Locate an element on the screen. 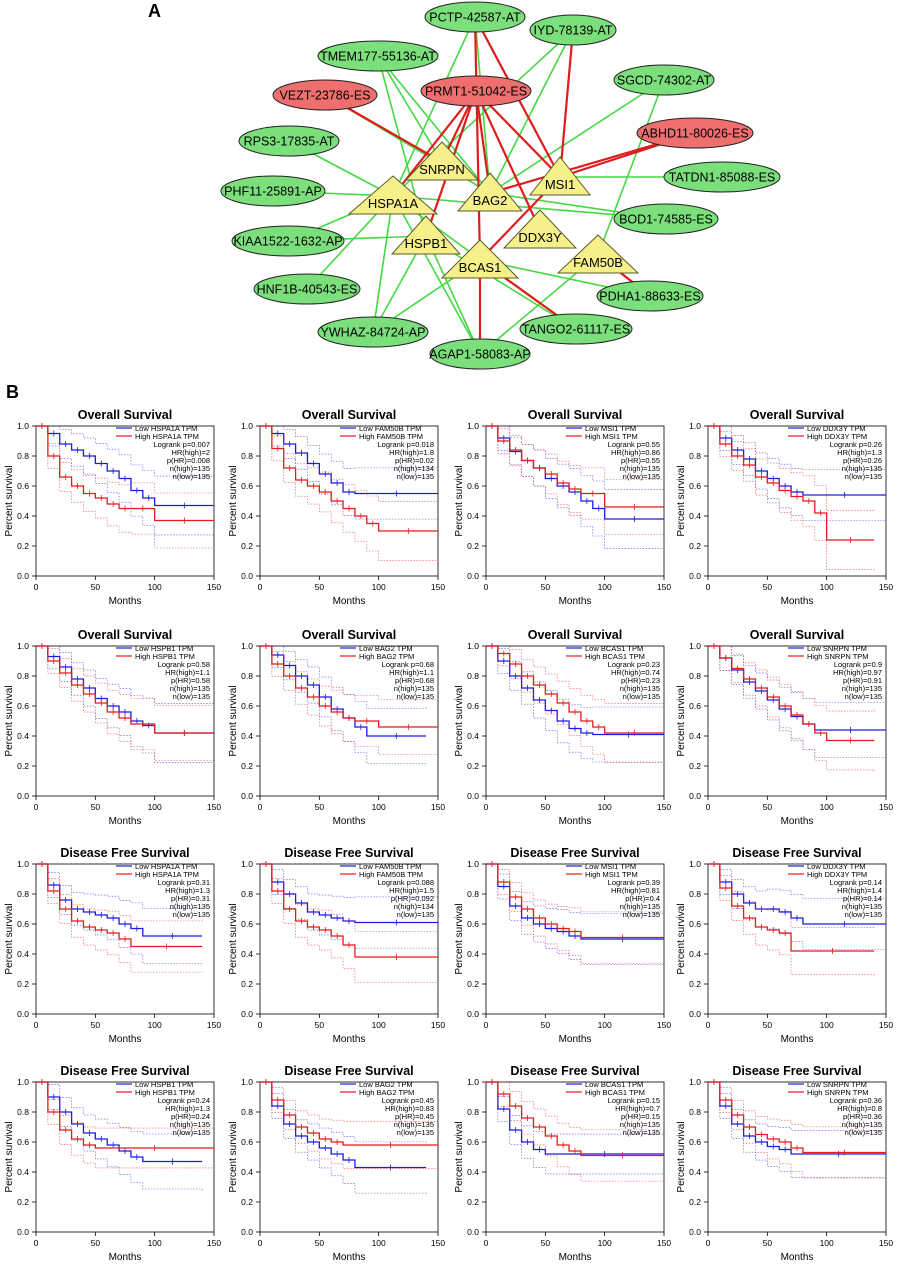 The width and height of the screenshot is (899, 1264). legend-entry: Low BCAS1 TPM is located at coordinates (614, 648).